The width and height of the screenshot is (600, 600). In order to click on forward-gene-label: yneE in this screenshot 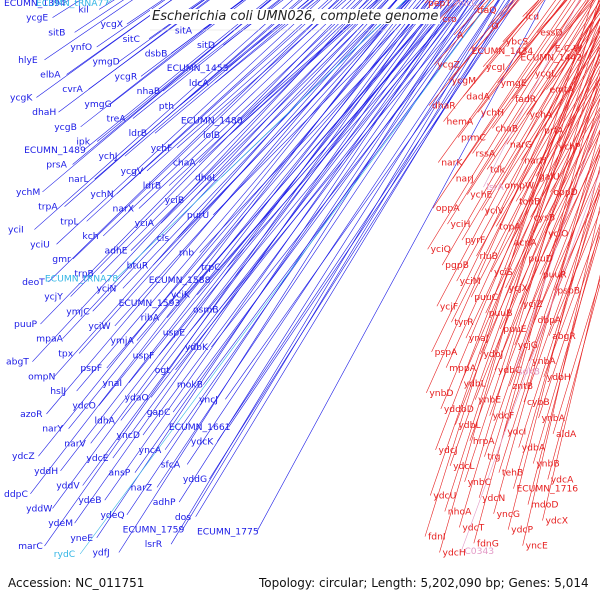, I will do `click(81, 538)`.